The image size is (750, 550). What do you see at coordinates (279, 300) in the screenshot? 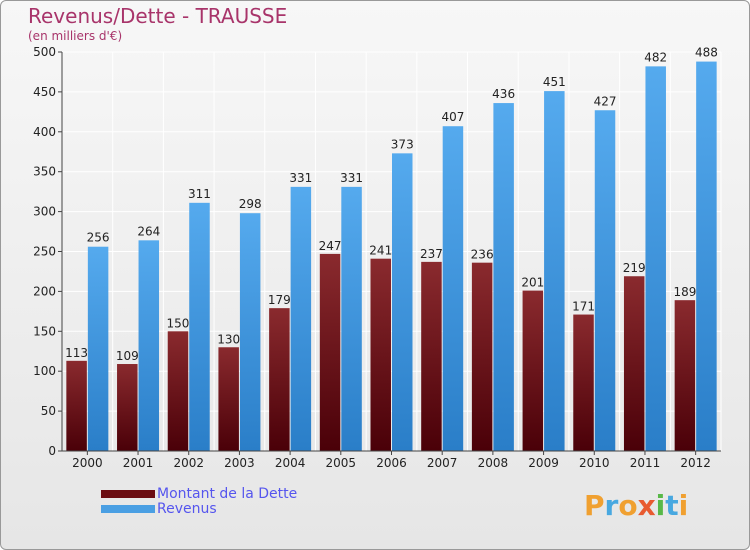
I see `data-label-debt: 179` at bounding box center [279, 300].